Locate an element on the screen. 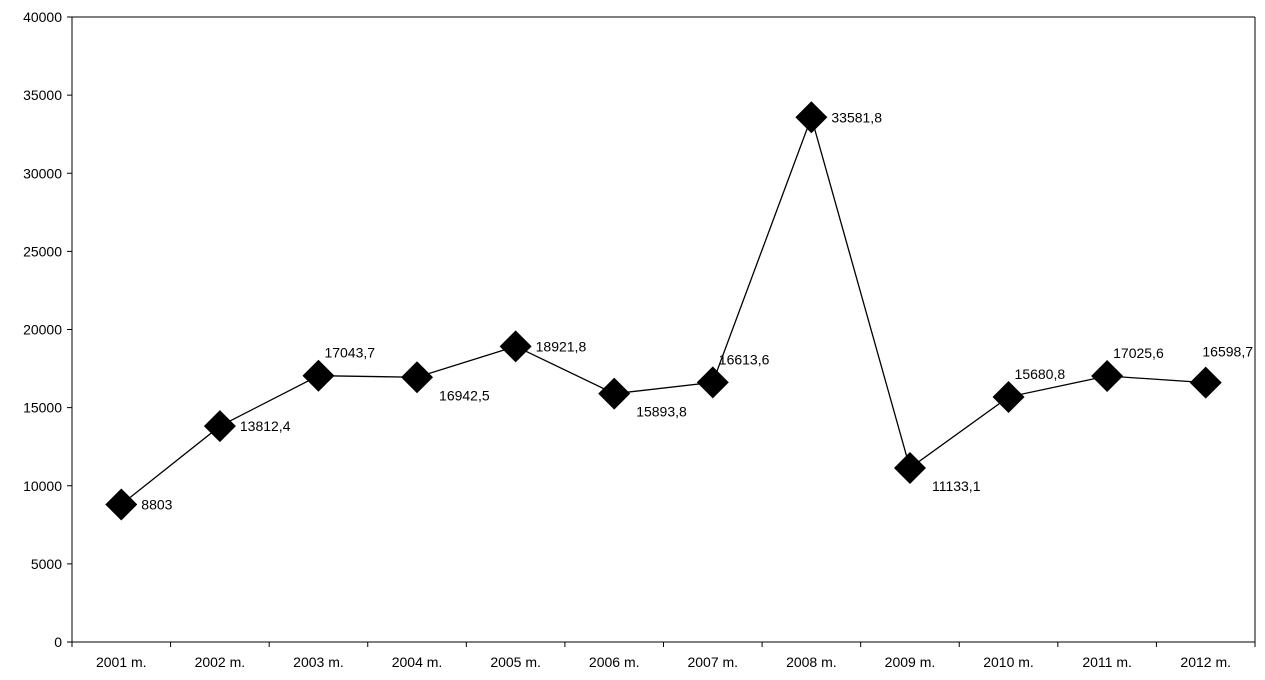 The image size is (1265, 680). data-label: 16598,7 is located at coordinates (1227, 352).